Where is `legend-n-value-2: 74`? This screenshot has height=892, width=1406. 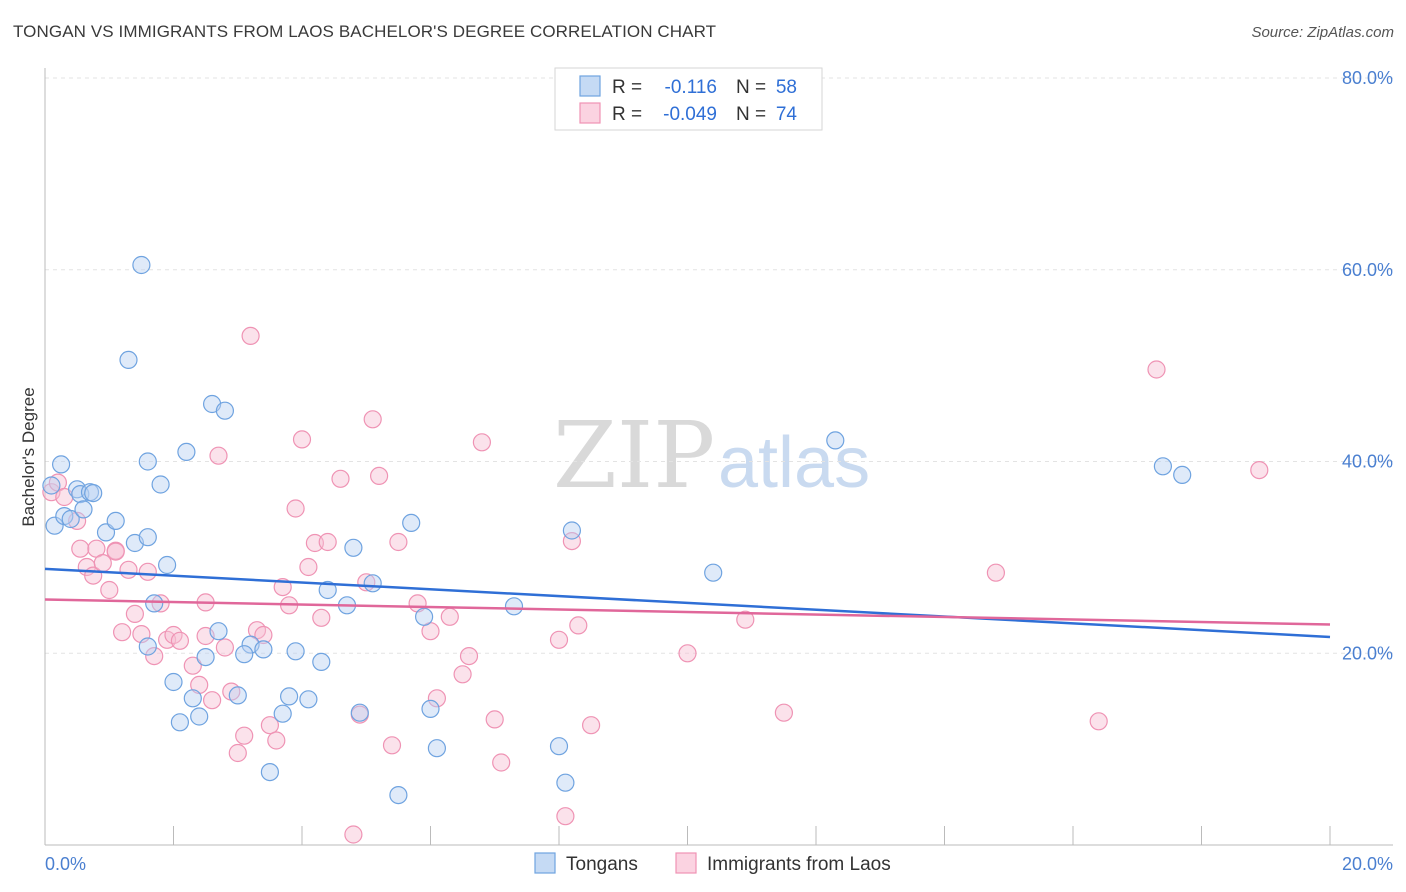
legend-n-value-2: 74 is located at coordinates (787, 114).